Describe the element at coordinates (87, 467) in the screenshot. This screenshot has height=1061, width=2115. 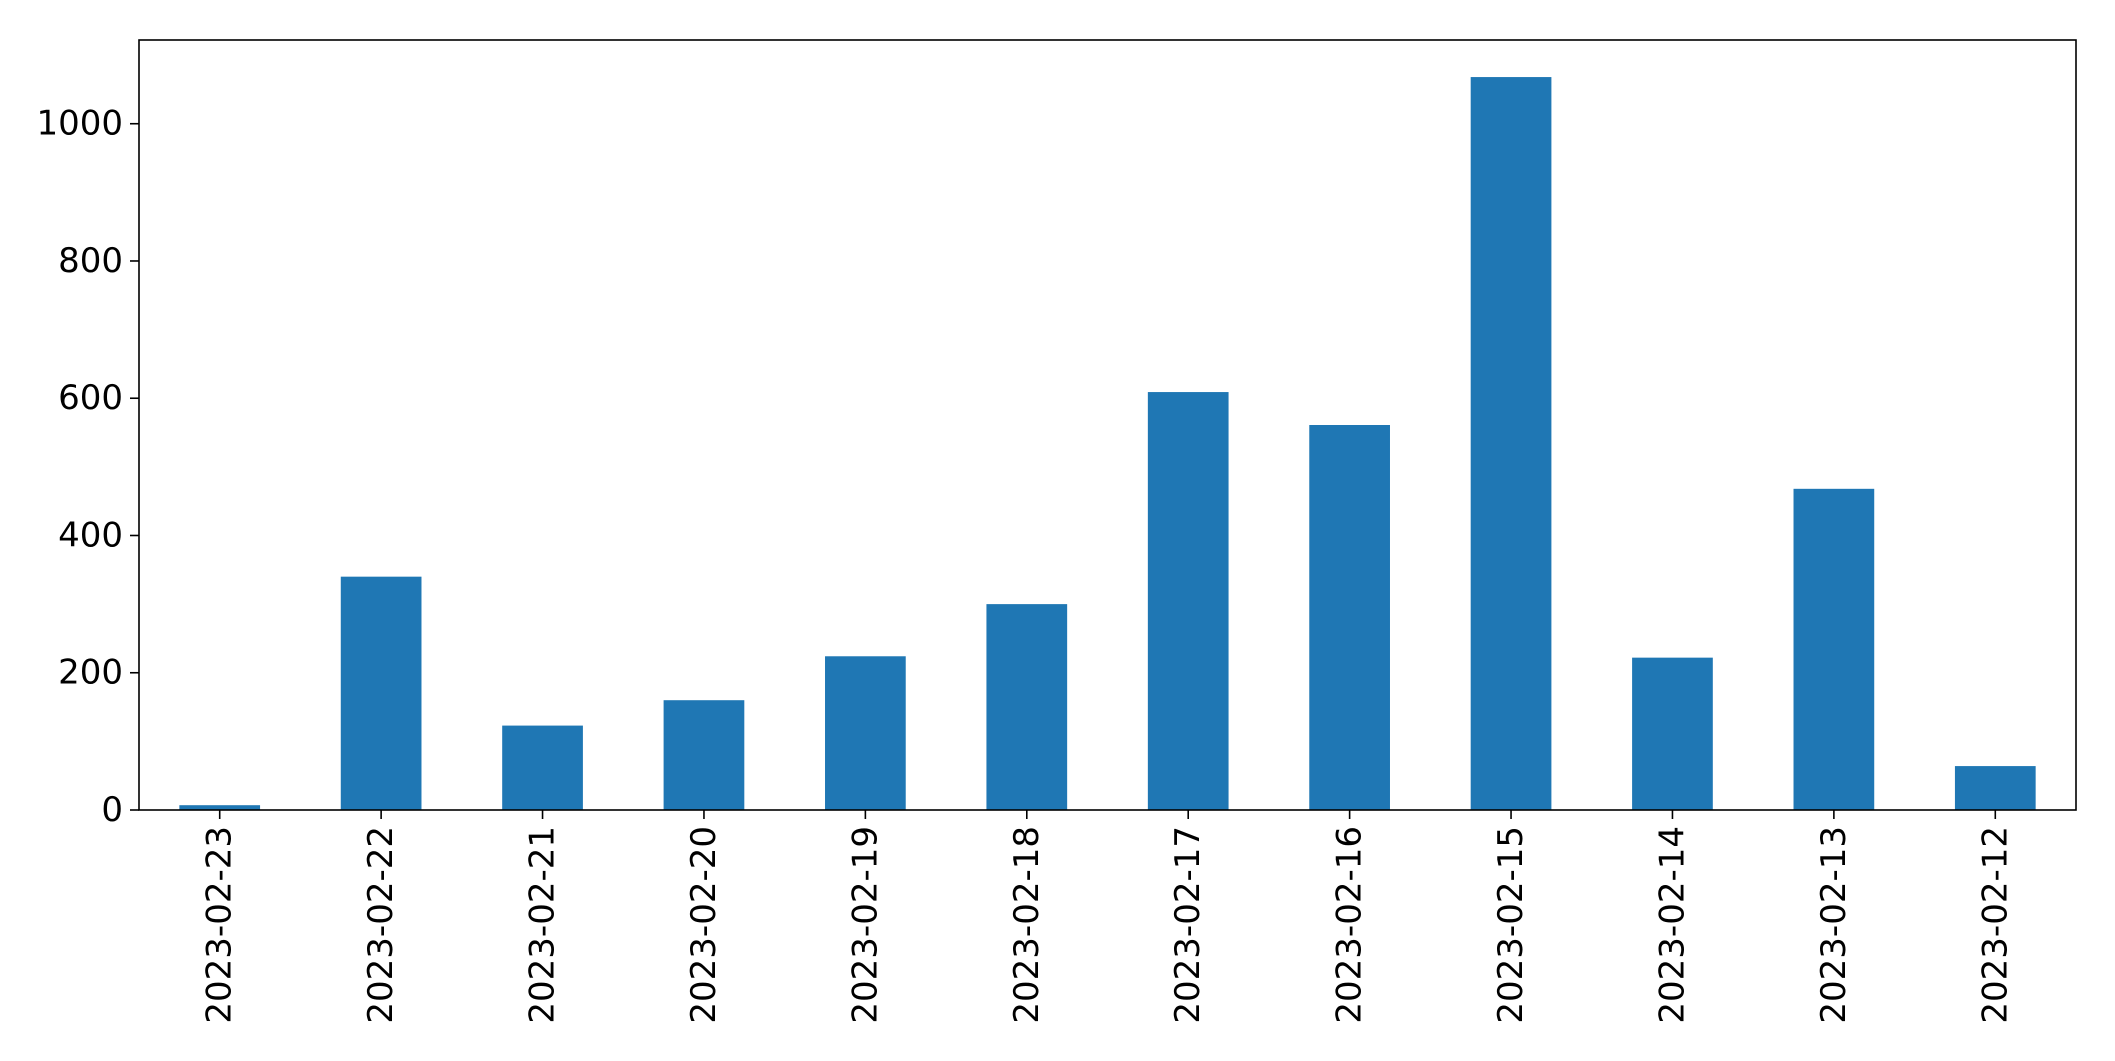
I see `y-axis: 0 200 400 600 800 1000` at that location.